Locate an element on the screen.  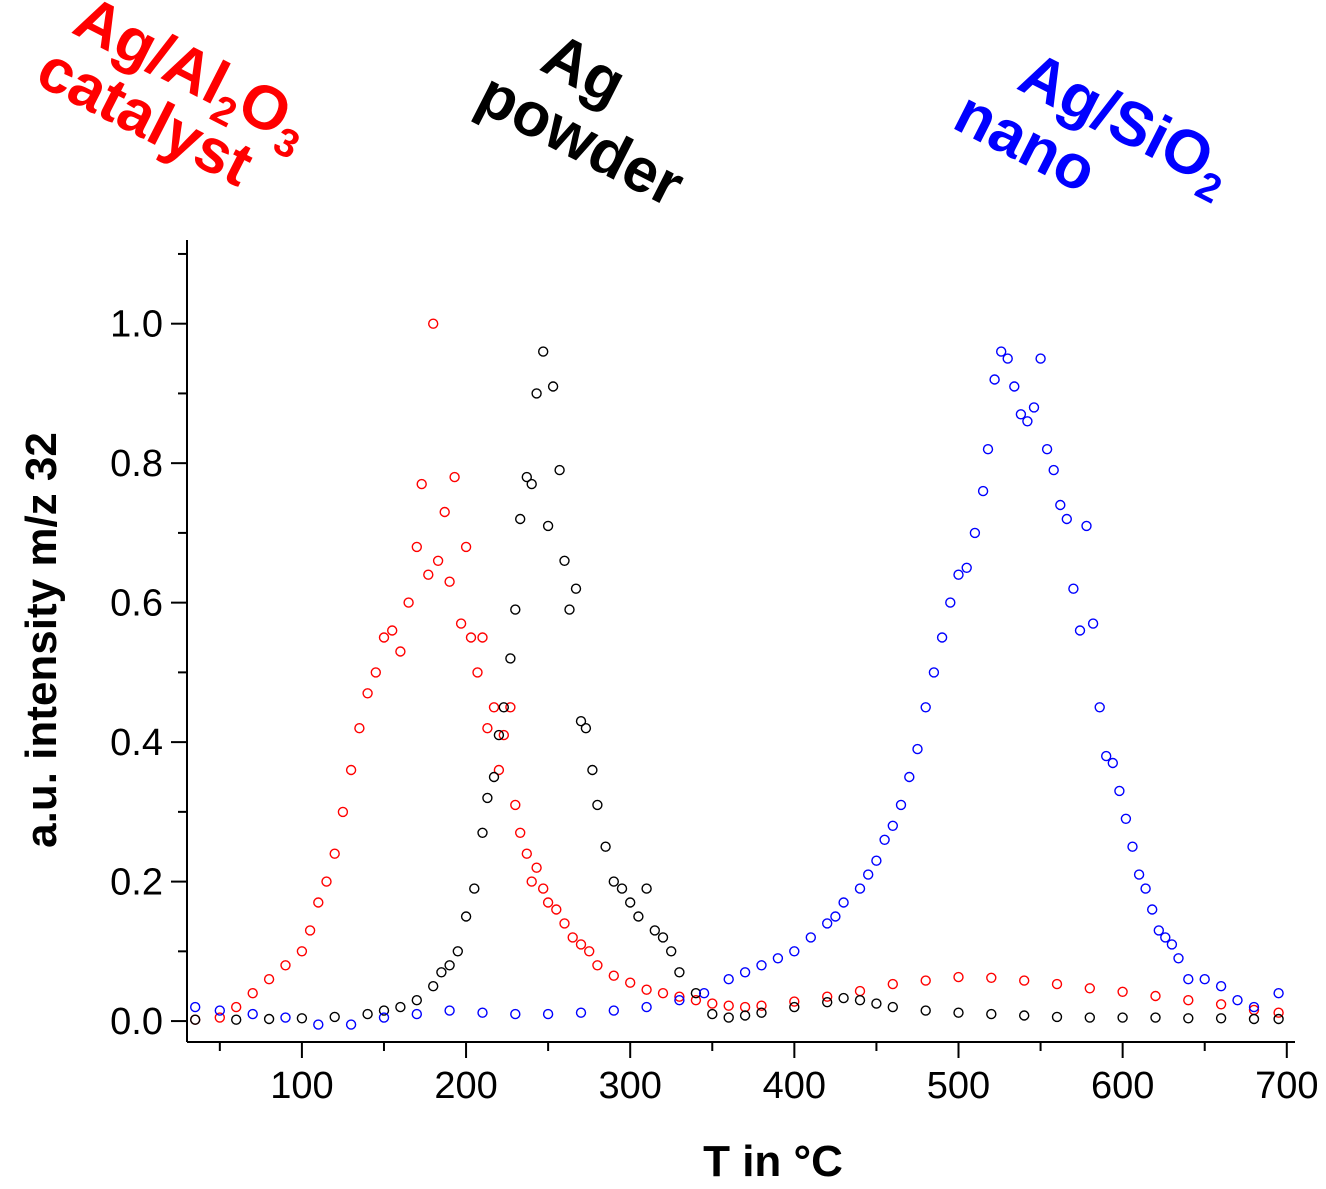
x-tick-label: 200 is located at coordinates (465, 1086).